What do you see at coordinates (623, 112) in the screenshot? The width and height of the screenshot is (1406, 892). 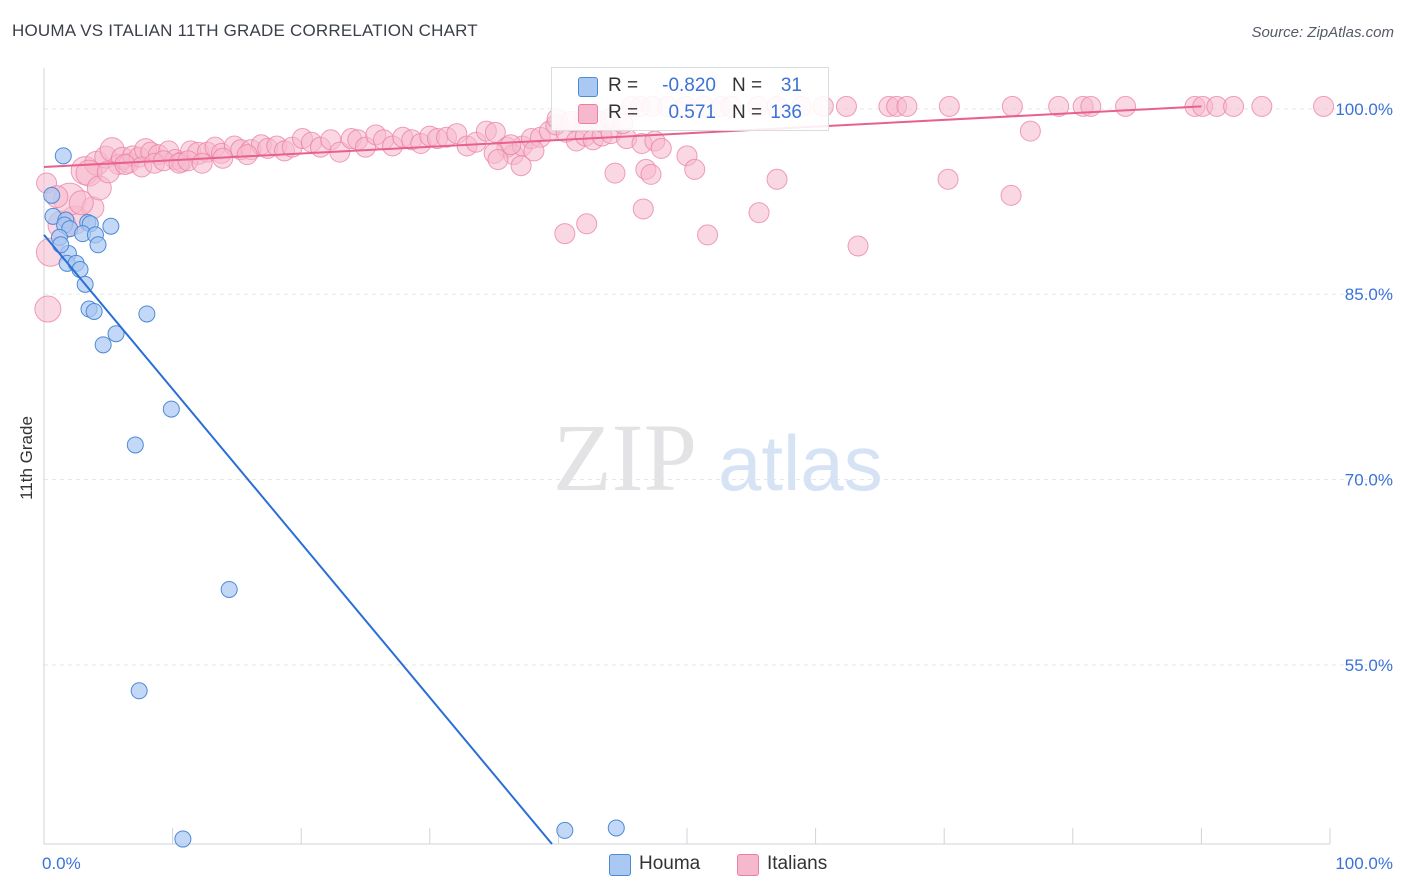 I see `italians-r-label: R =` at bounding box center [623, 112].